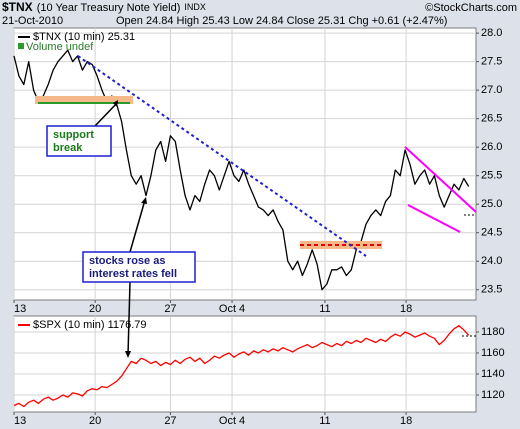 This screenshot has width=520, height=429. What do you see at coordinates (491, 62) in the screenshot?
I see `y-tick-label: 27.5` at bounding box center [491, 62].